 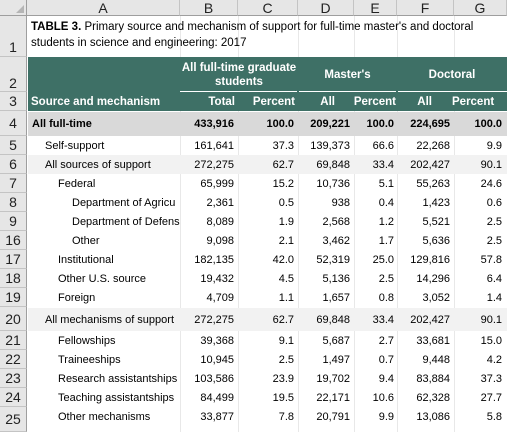 I want to click on row-header-9: 9, so click(x=13, y=221).